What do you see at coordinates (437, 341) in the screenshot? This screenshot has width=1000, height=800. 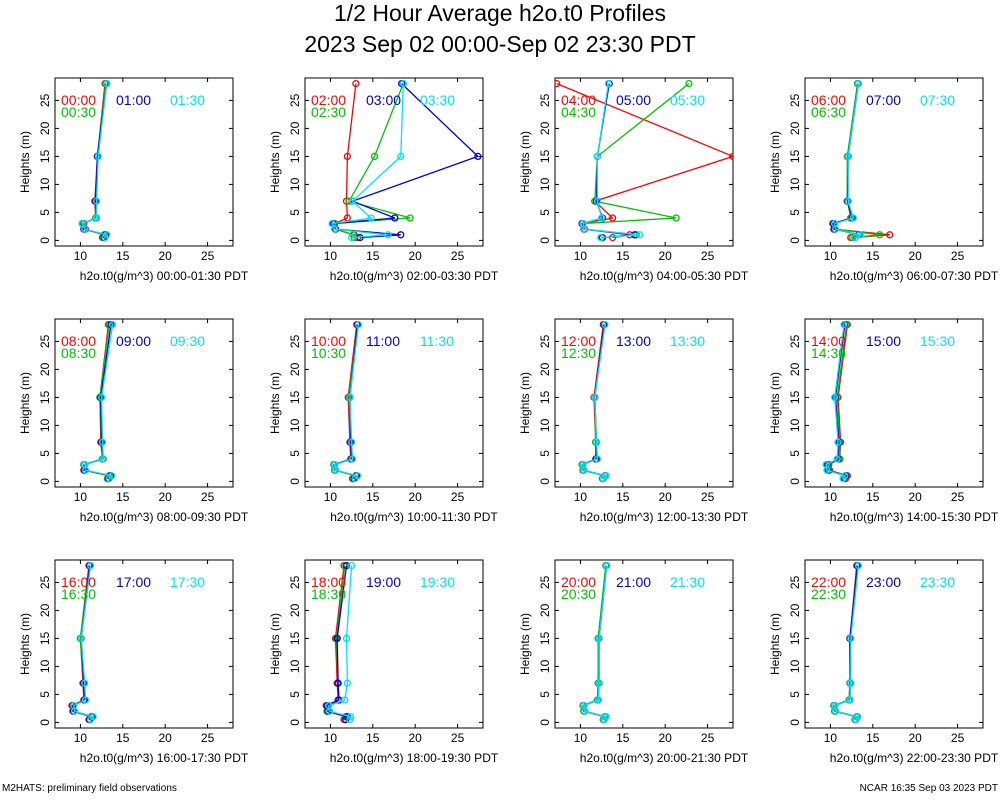 I see `legend-entry: 11:30` at bounding box center [437, 341].